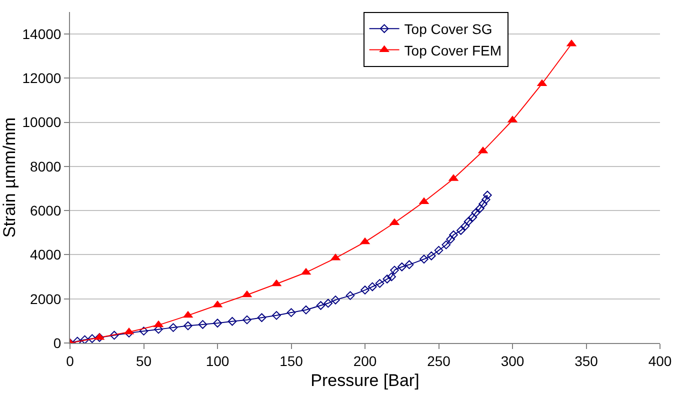 Image resolution: width=678 pixels, height=405 pixels. Describe the element at coordinates (9, 177) in the screenshot. I see `y-axis-title: Strain µmm/mm` at that location.